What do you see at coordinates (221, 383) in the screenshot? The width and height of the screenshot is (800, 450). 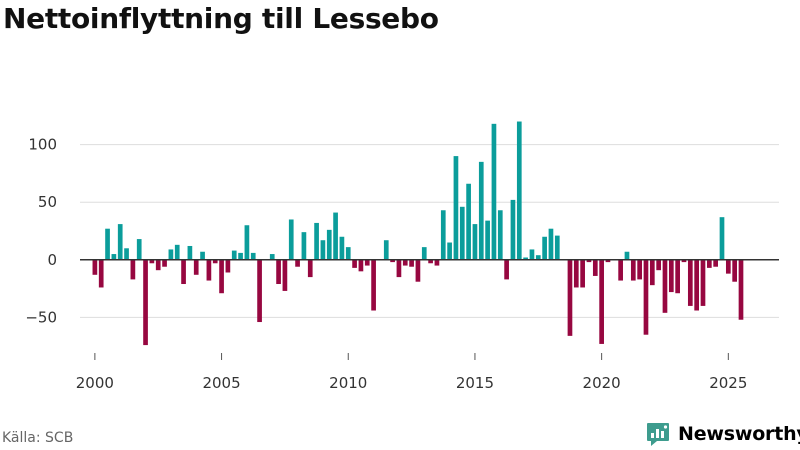 I see `x-tick-label: 2005` at bounding box center [221, 383].